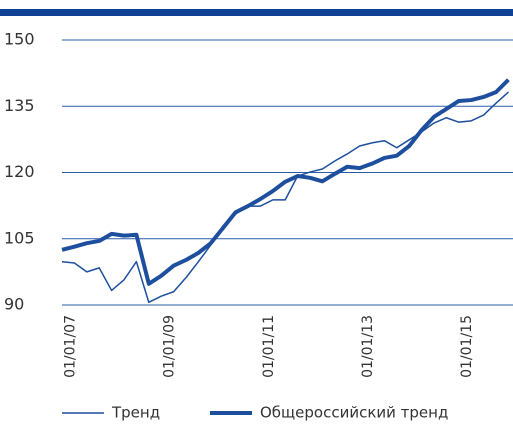 This screenshot has height=436, width=513. I want to click on y-tick-label: 105, so click(19, 237).